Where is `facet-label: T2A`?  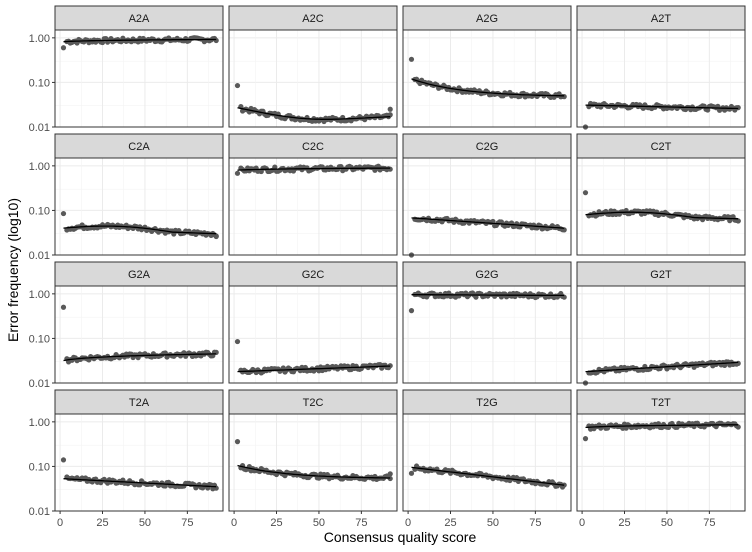 facet-label: T2A is located at coordinates (139, 403).